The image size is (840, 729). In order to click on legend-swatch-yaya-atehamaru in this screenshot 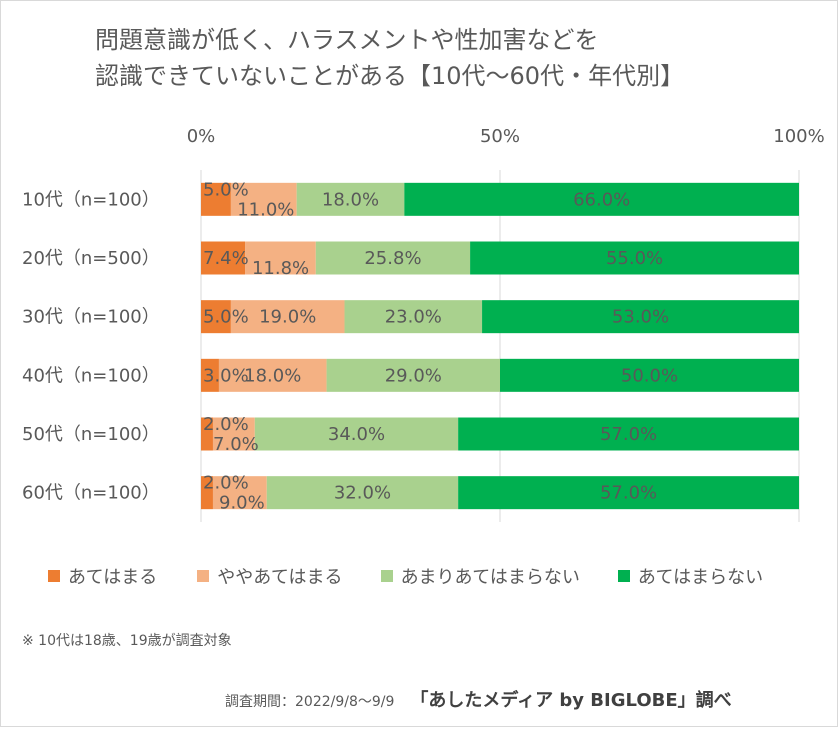, I will do `click(203, 576)`.